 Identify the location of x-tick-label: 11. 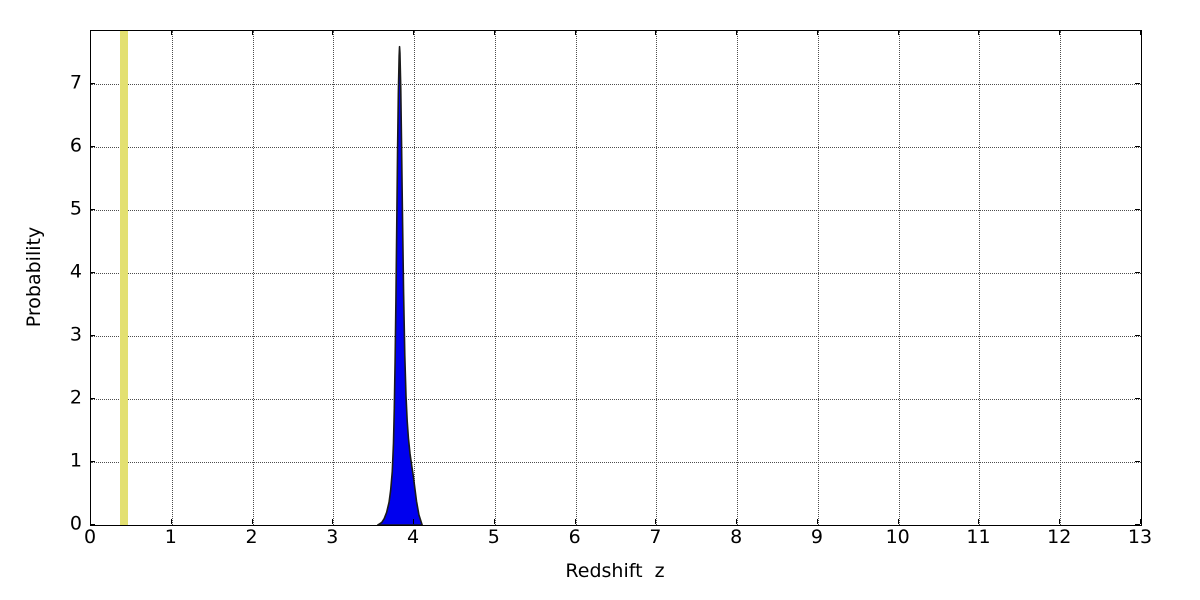
(978, 537).